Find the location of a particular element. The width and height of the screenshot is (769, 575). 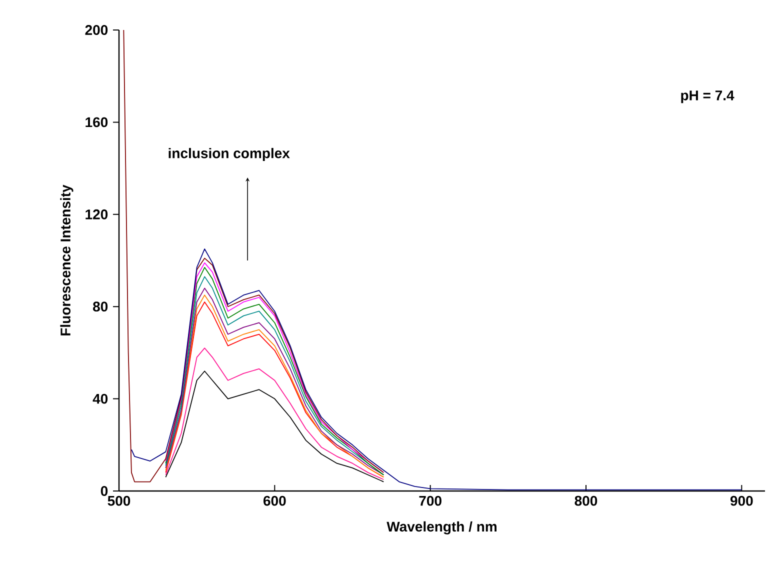

y-axis-title: Fluorescence Intensity is located at coordinates (67, 260).